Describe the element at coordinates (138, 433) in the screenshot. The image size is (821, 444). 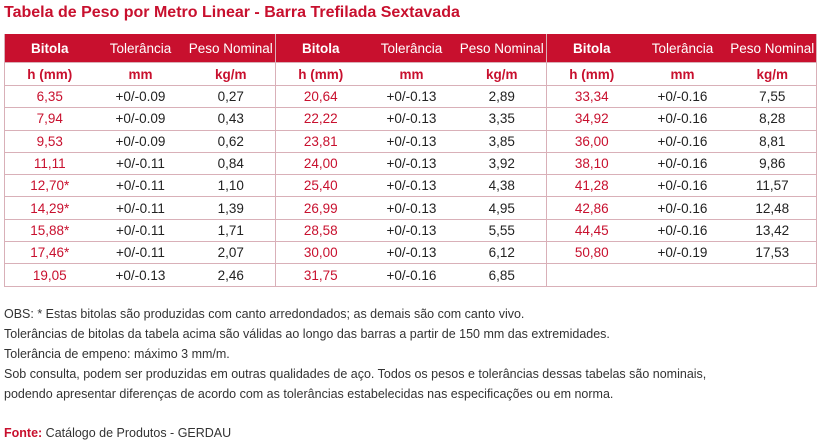
I see `source-text: Catálogo de Produtos - GERDAU` at that location.